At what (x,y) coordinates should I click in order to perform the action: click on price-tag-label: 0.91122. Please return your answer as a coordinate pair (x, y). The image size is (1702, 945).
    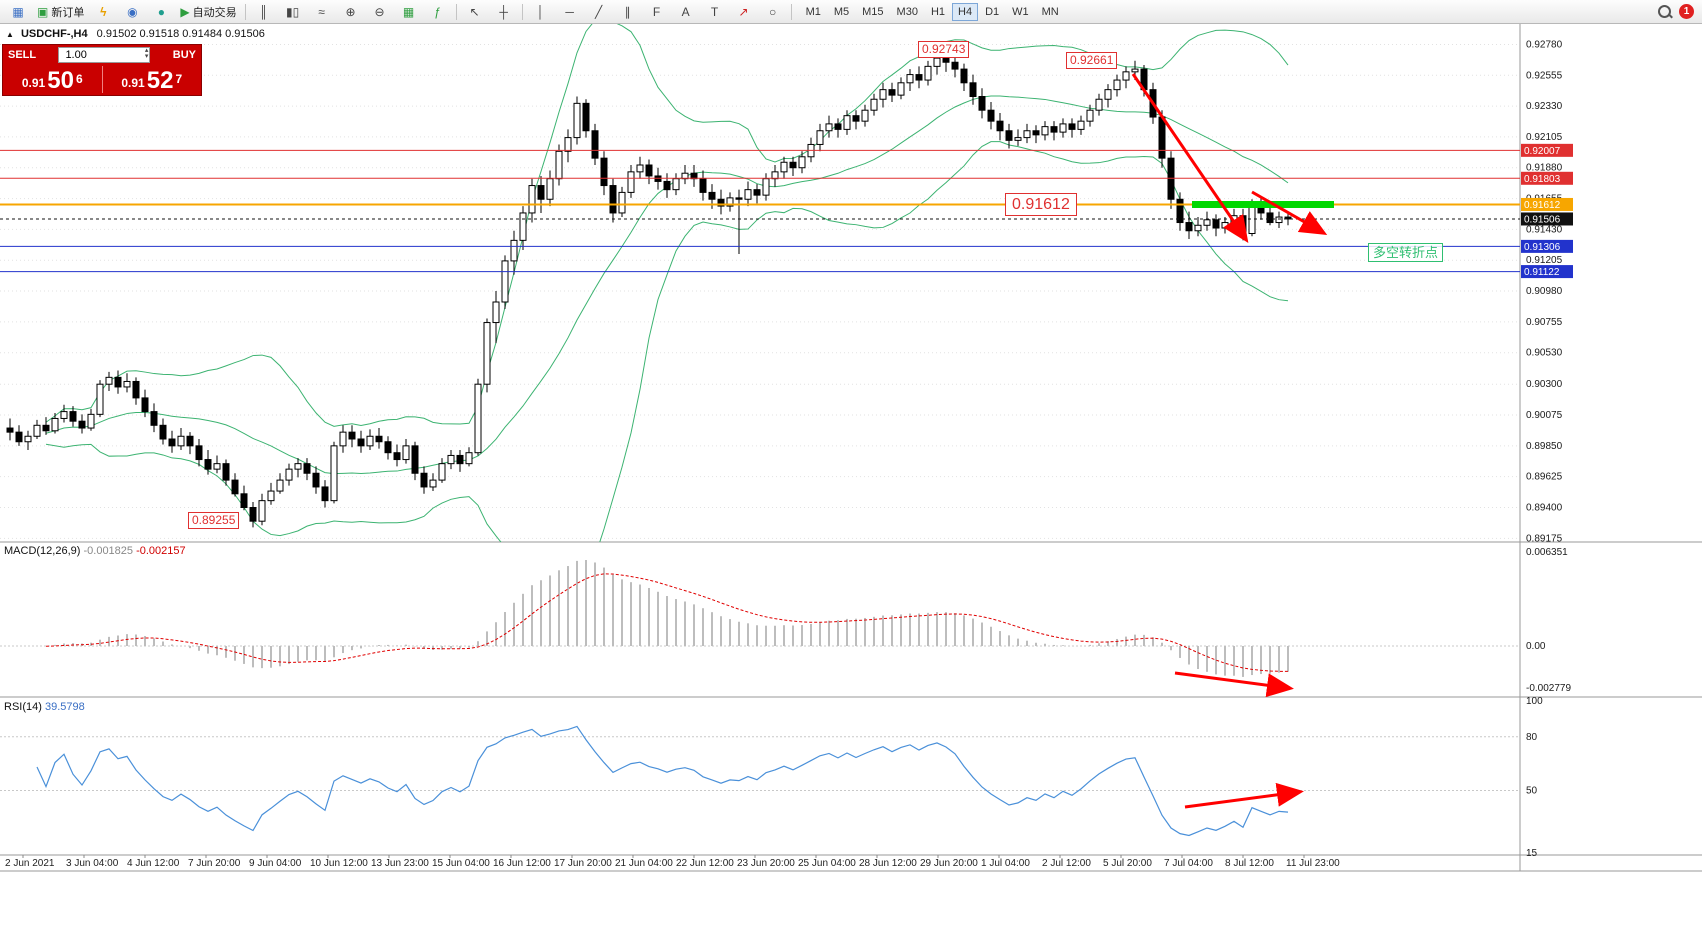
    Looking at the image, I should click on (1542, 272).